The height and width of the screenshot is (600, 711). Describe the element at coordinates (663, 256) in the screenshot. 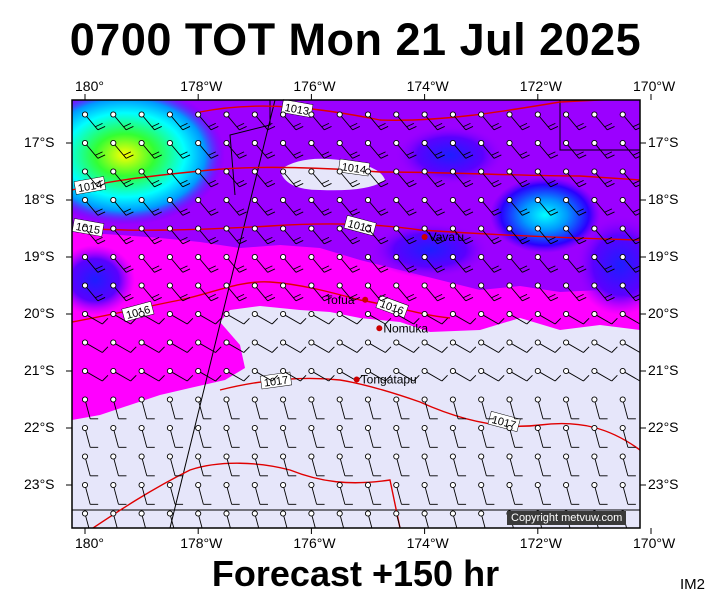

I see `lat-label: 19°S` at that location.